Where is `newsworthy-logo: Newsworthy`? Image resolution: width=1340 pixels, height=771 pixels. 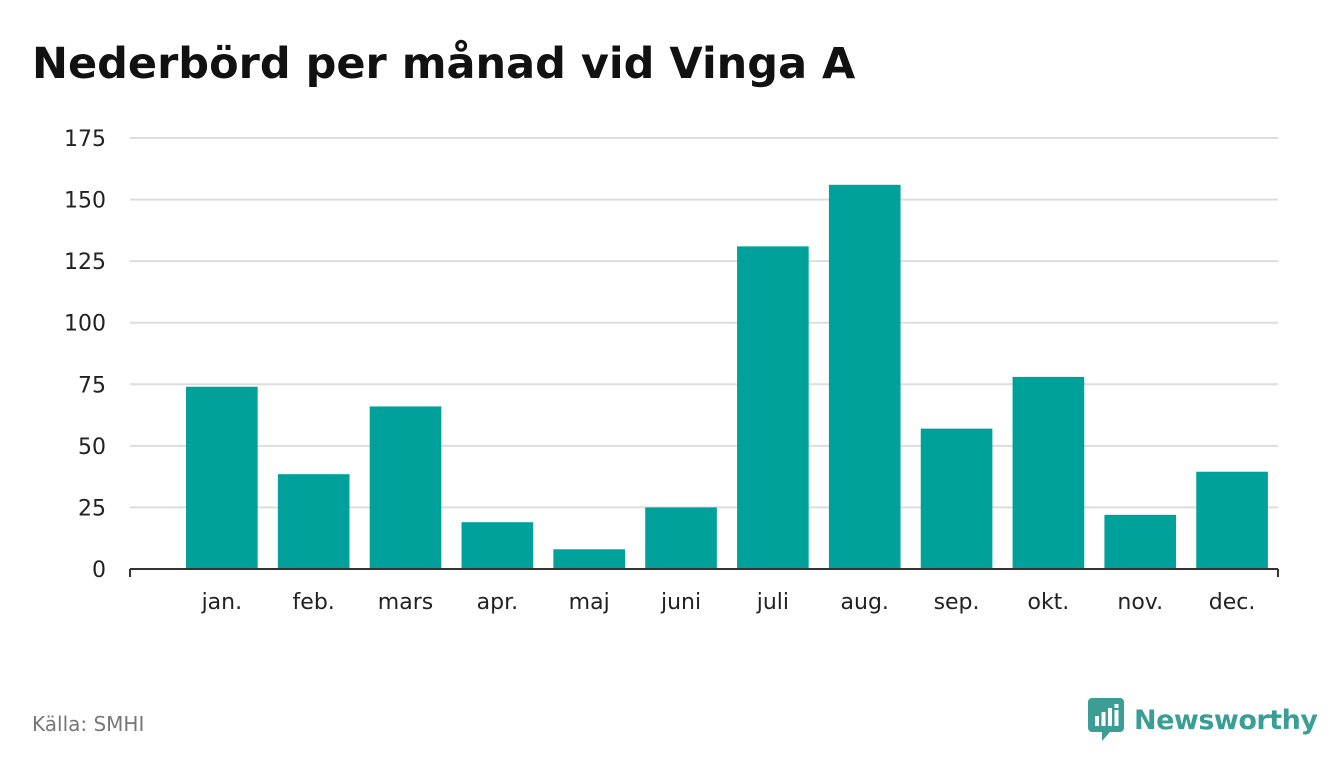
newsworthy-logo: Newsworthy is located at coordinates (1203, 720).